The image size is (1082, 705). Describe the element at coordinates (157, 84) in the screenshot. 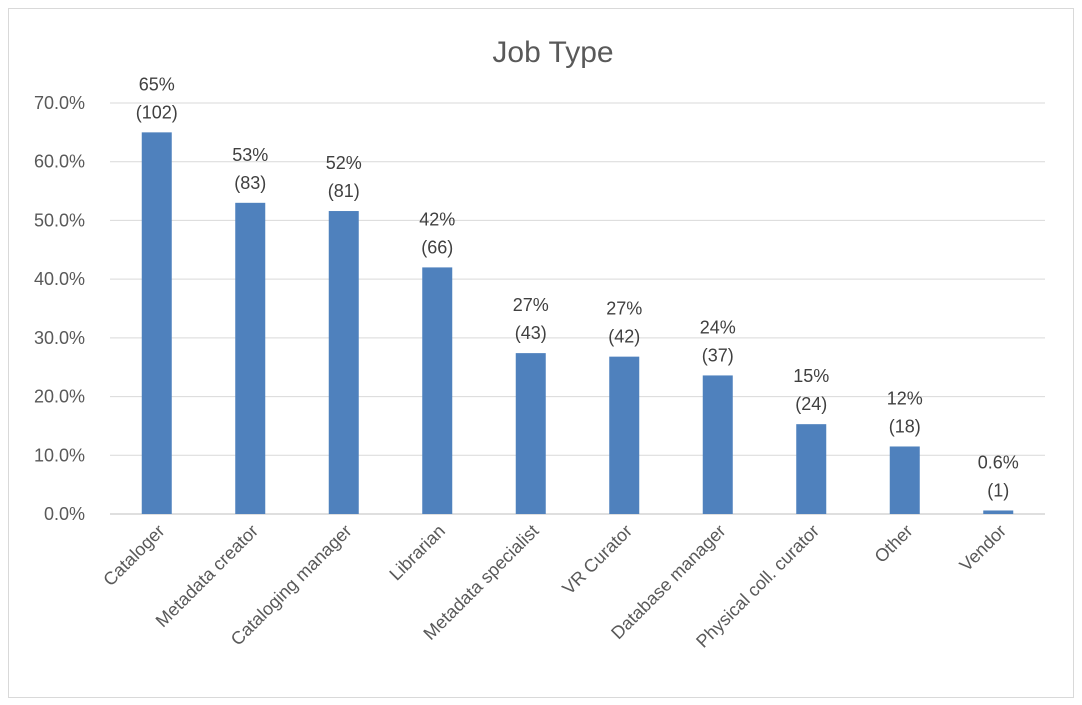

I see `data-label-percent: 65%` at that location.